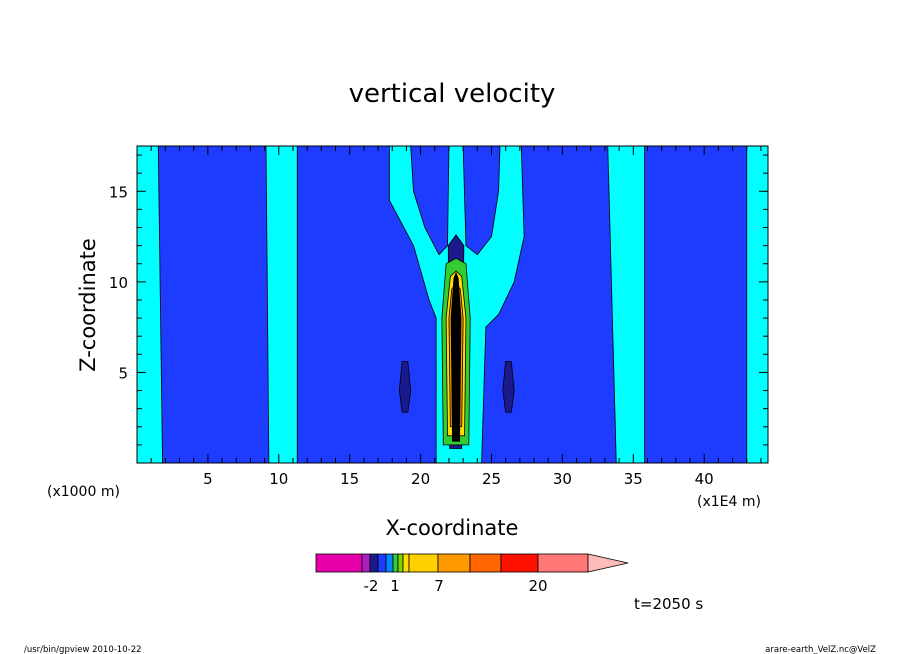 This screenshot has height=654, width=904. I want to click on region-navy-cell-left, so click(405, 387).